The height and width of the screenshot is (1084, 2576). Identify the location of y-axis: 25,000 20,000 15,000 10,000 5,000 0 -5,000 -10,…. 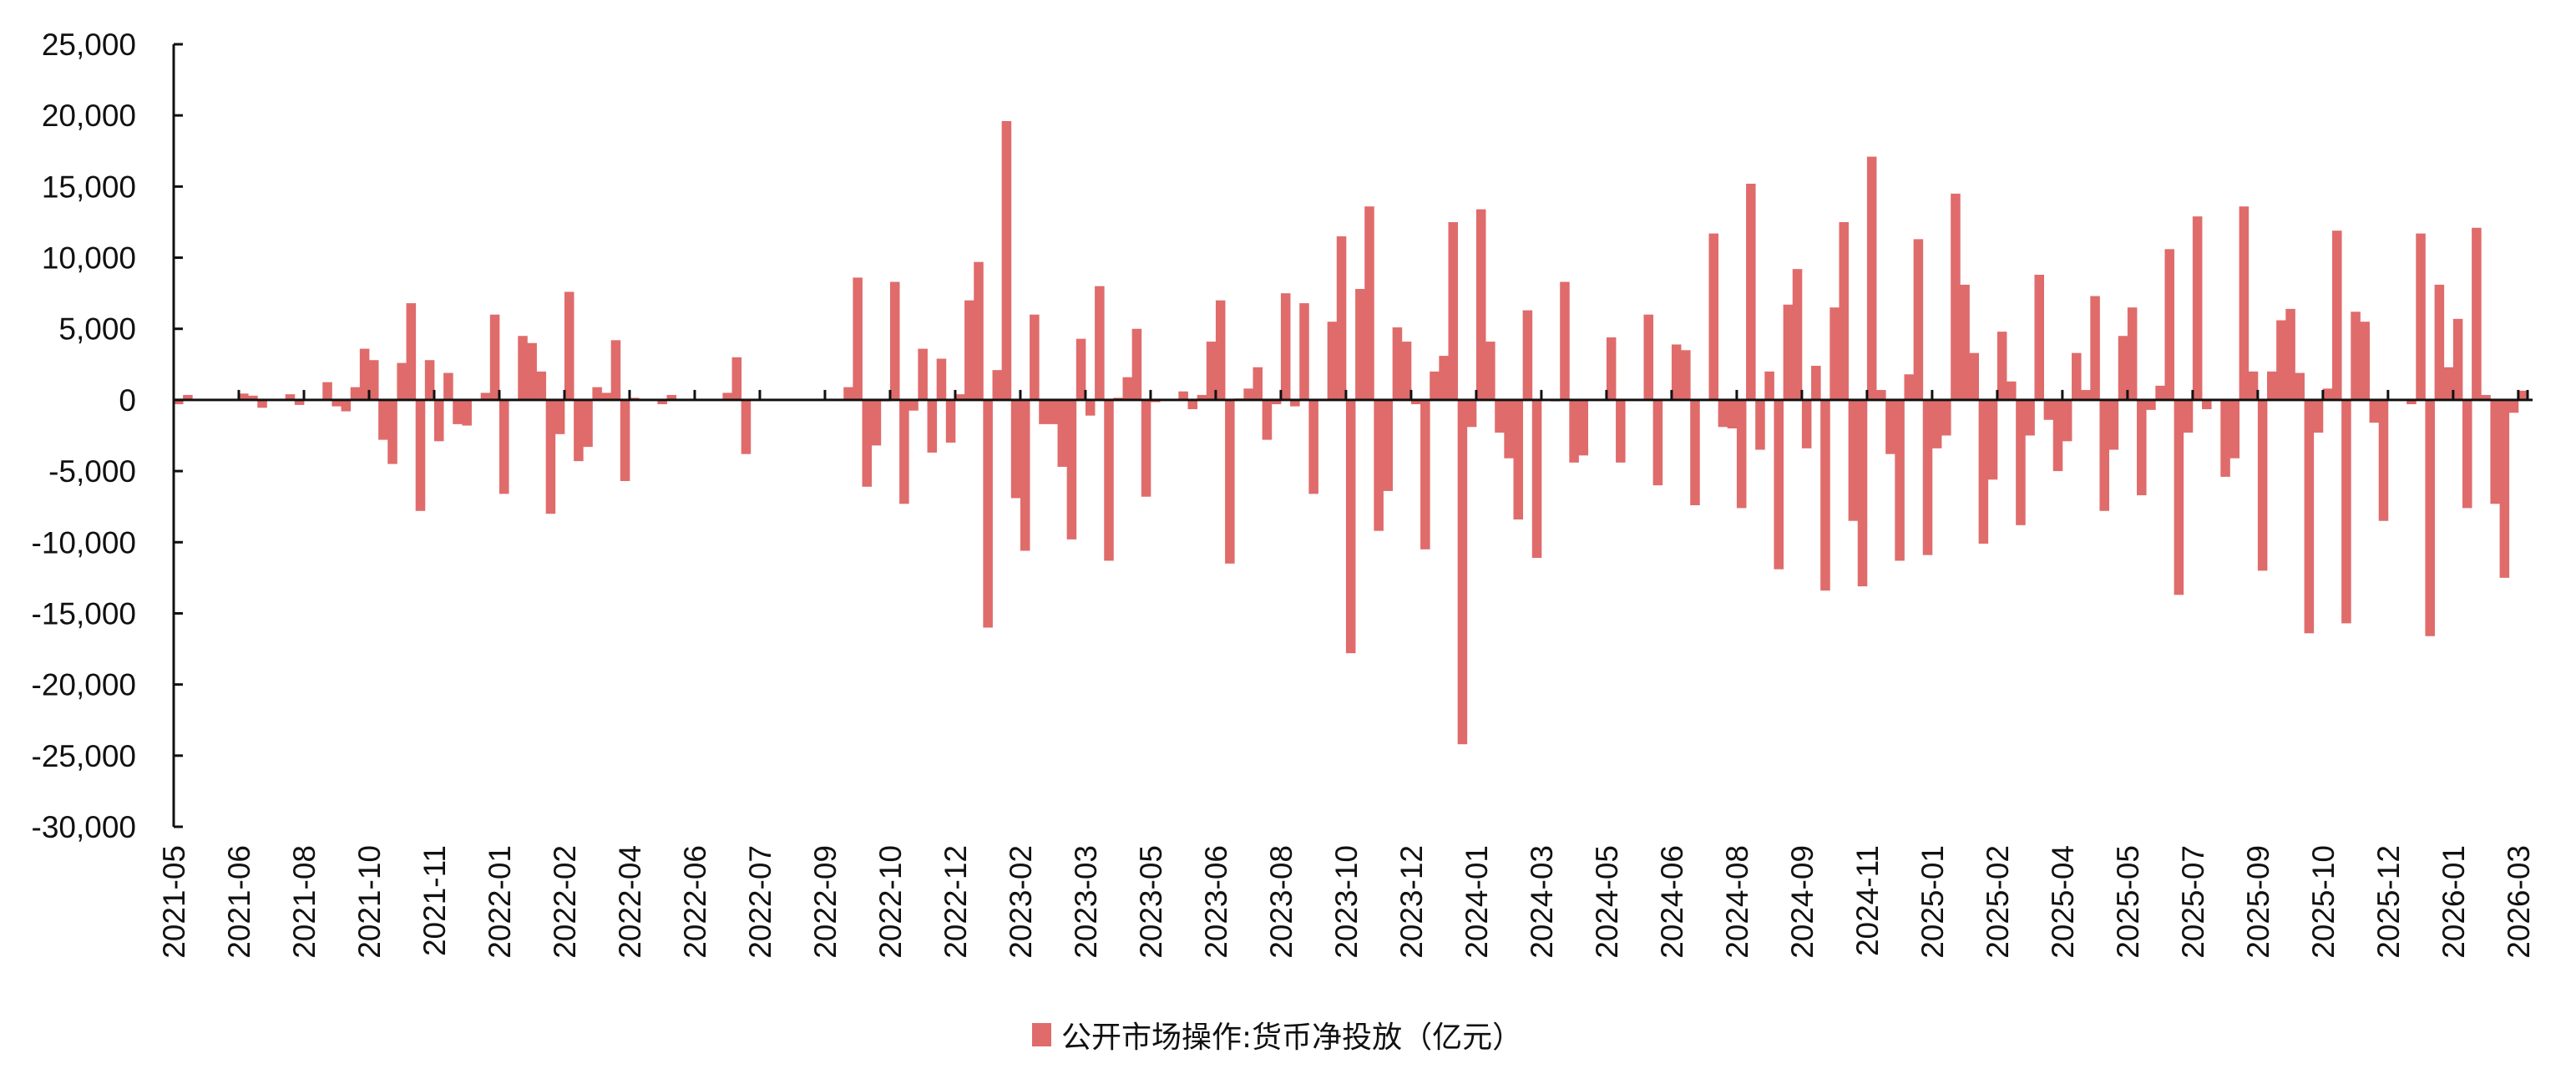
(107, 436).